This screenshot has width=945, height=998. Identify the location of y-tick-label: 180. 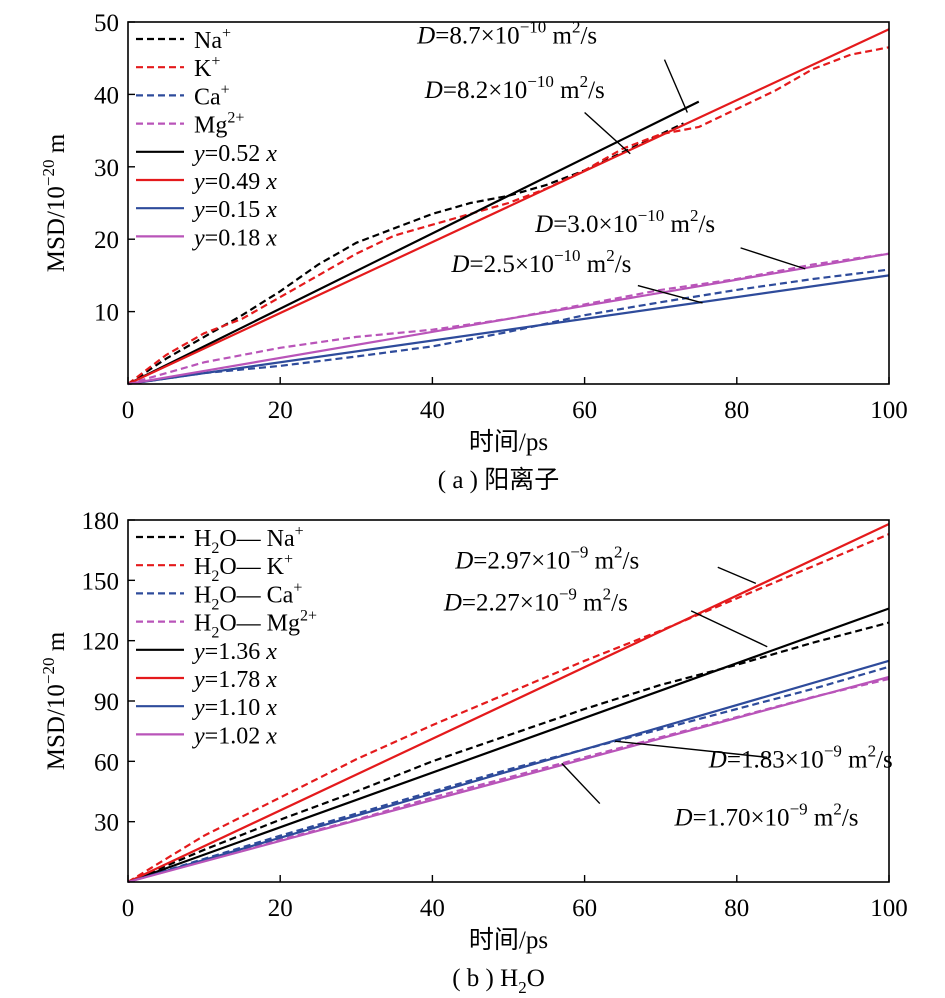
(101, 521).